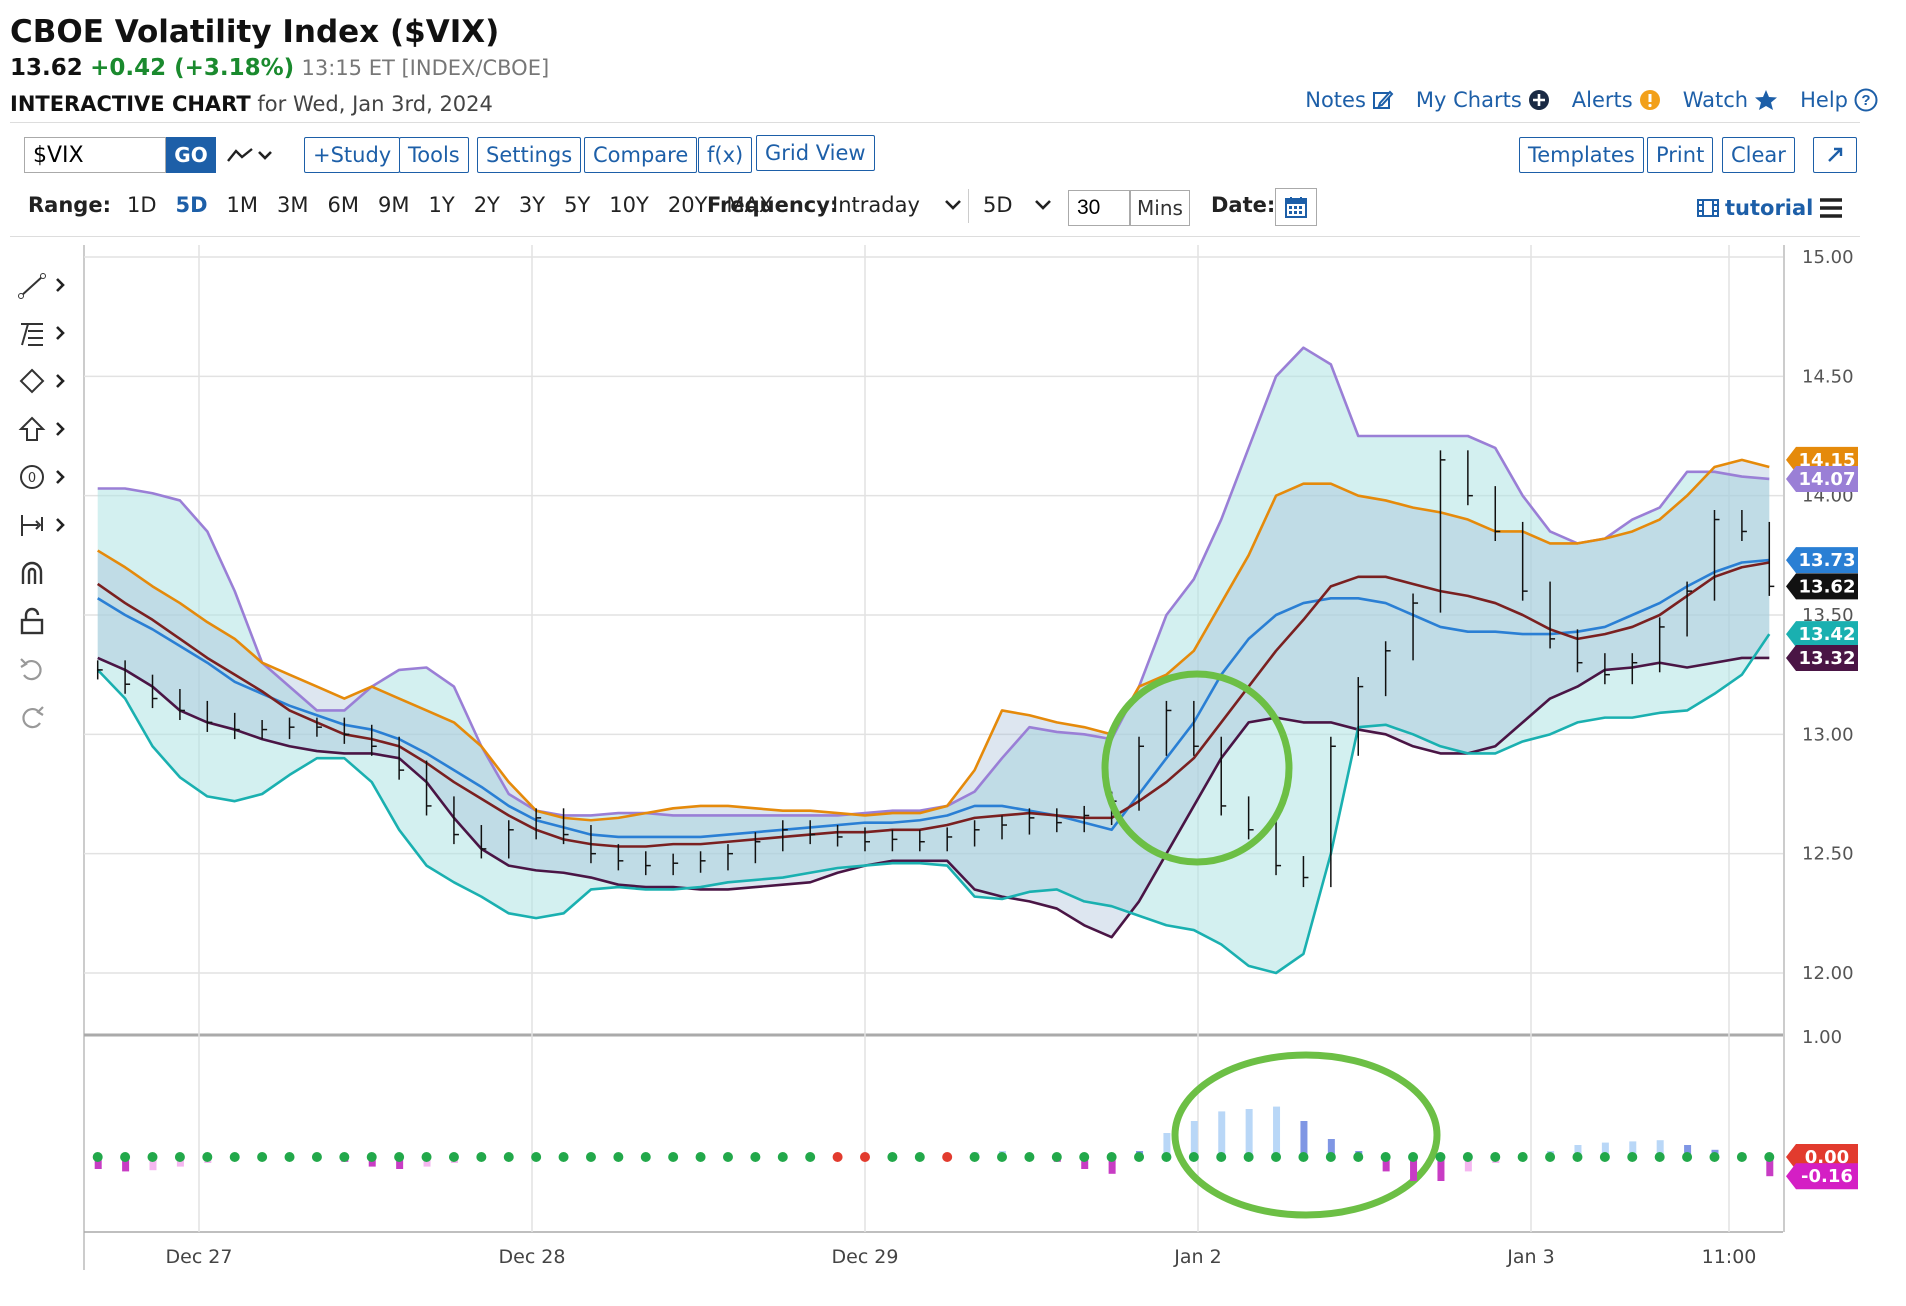 Image resolution: width=1906 pixels, height=1306 pixels. I want to click on osc-tick: 1.00, so click(1822, 1037).